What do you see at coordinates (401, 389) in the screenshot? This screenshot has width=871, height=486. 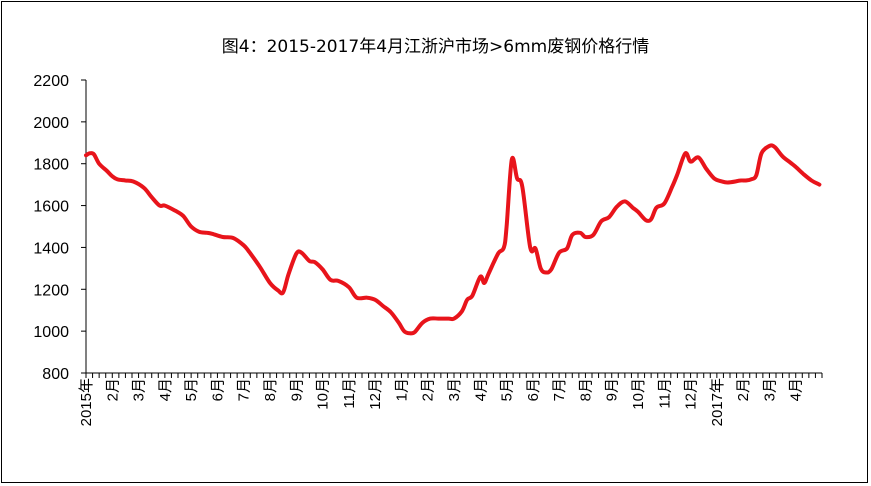 I see `x-tick-label: 1月` at bounding box center [401, 389].